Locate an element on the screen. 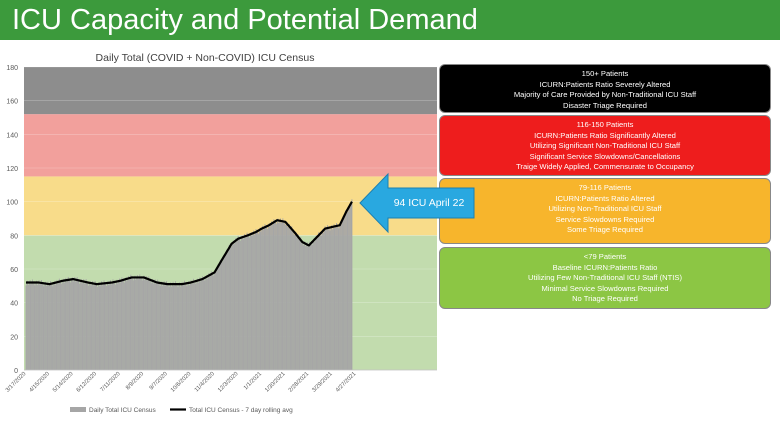  zone-band is located at coordinates (230, 145).